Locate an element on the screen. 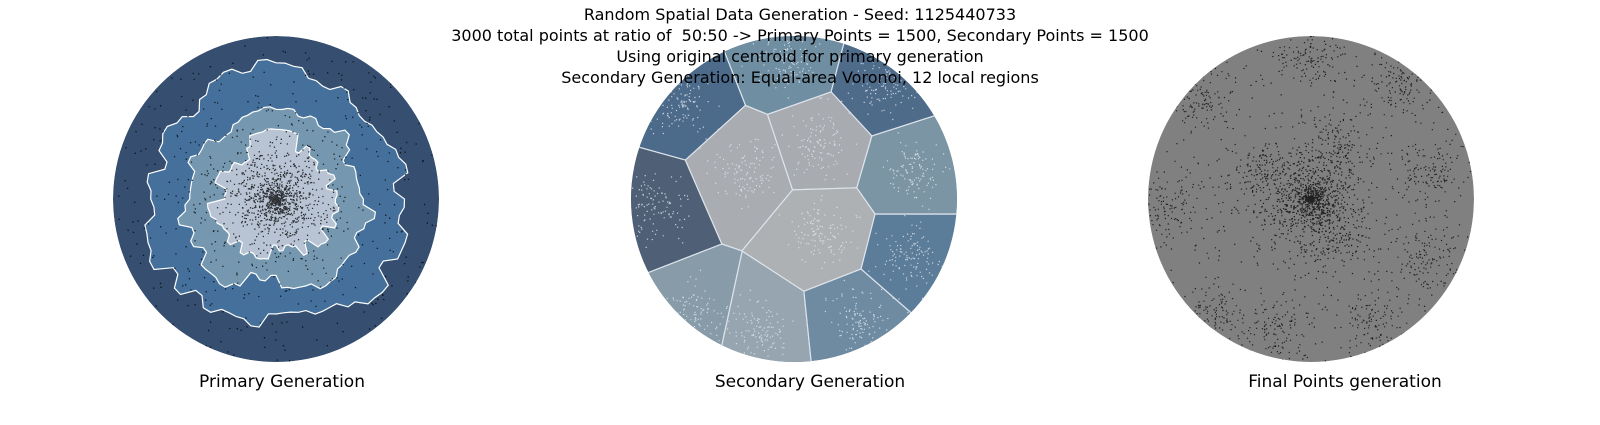  primary-generation-label: Primary Generation is located at coordinates (282, 382).